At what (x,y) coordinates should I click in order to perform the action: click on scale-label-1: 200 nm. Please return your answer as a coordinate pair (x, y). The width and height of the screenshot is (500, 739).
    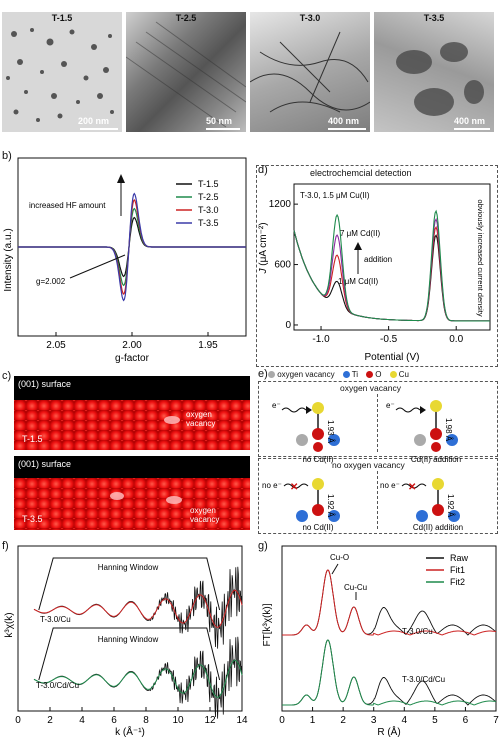
    Looking at the image, I should click on (94, 121).